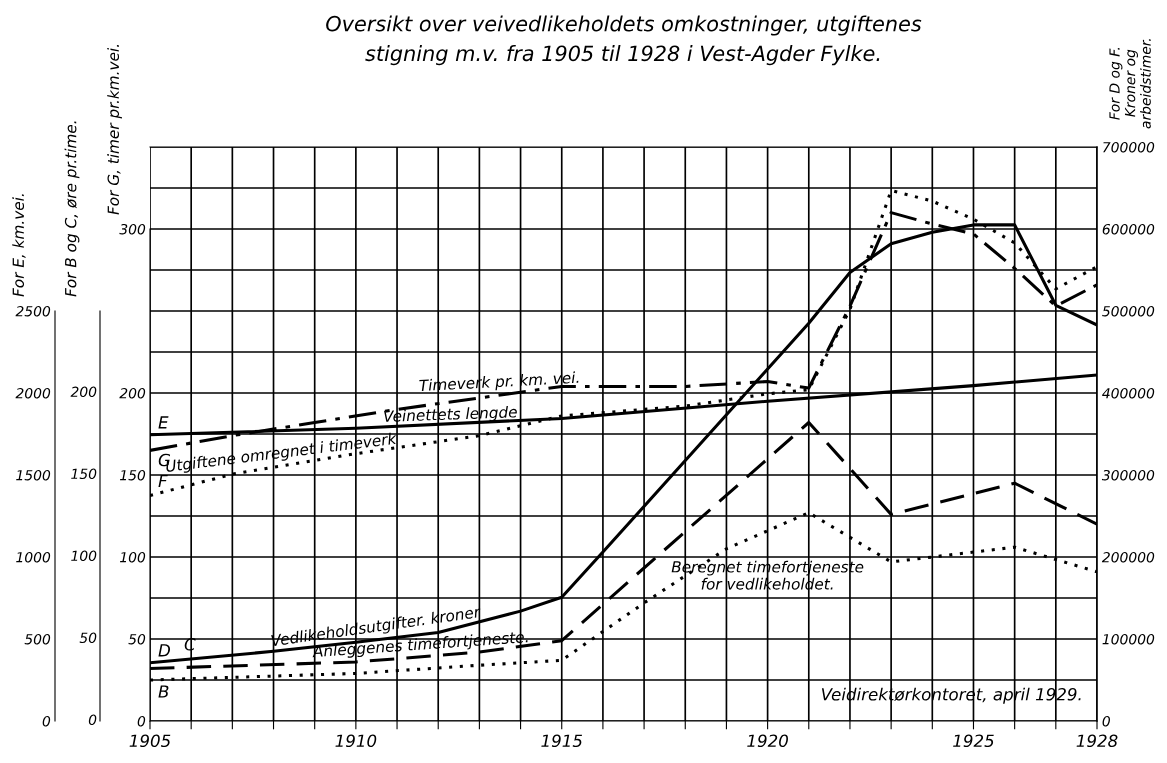  I want to click on y3-tick-label: 0, so click(141, 721).